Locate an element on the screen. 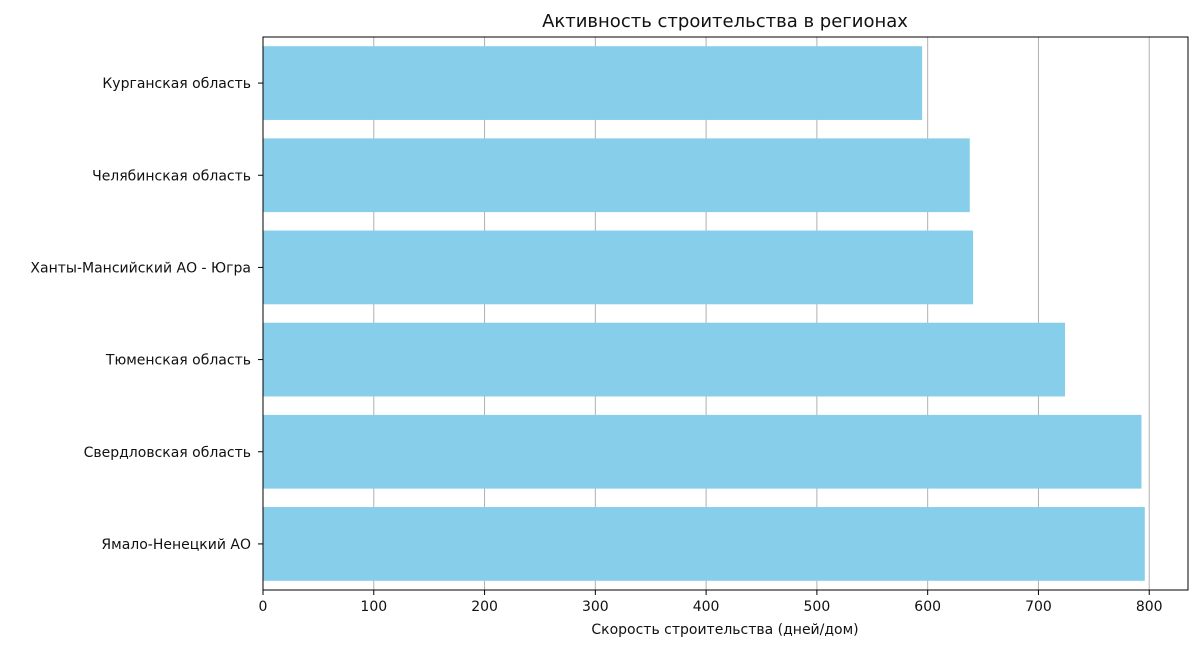 The height and width of the screenshot is (651, 1200). x-axis-label: Скорость строительства (дней/дом) is located at coordinates (724, 630).